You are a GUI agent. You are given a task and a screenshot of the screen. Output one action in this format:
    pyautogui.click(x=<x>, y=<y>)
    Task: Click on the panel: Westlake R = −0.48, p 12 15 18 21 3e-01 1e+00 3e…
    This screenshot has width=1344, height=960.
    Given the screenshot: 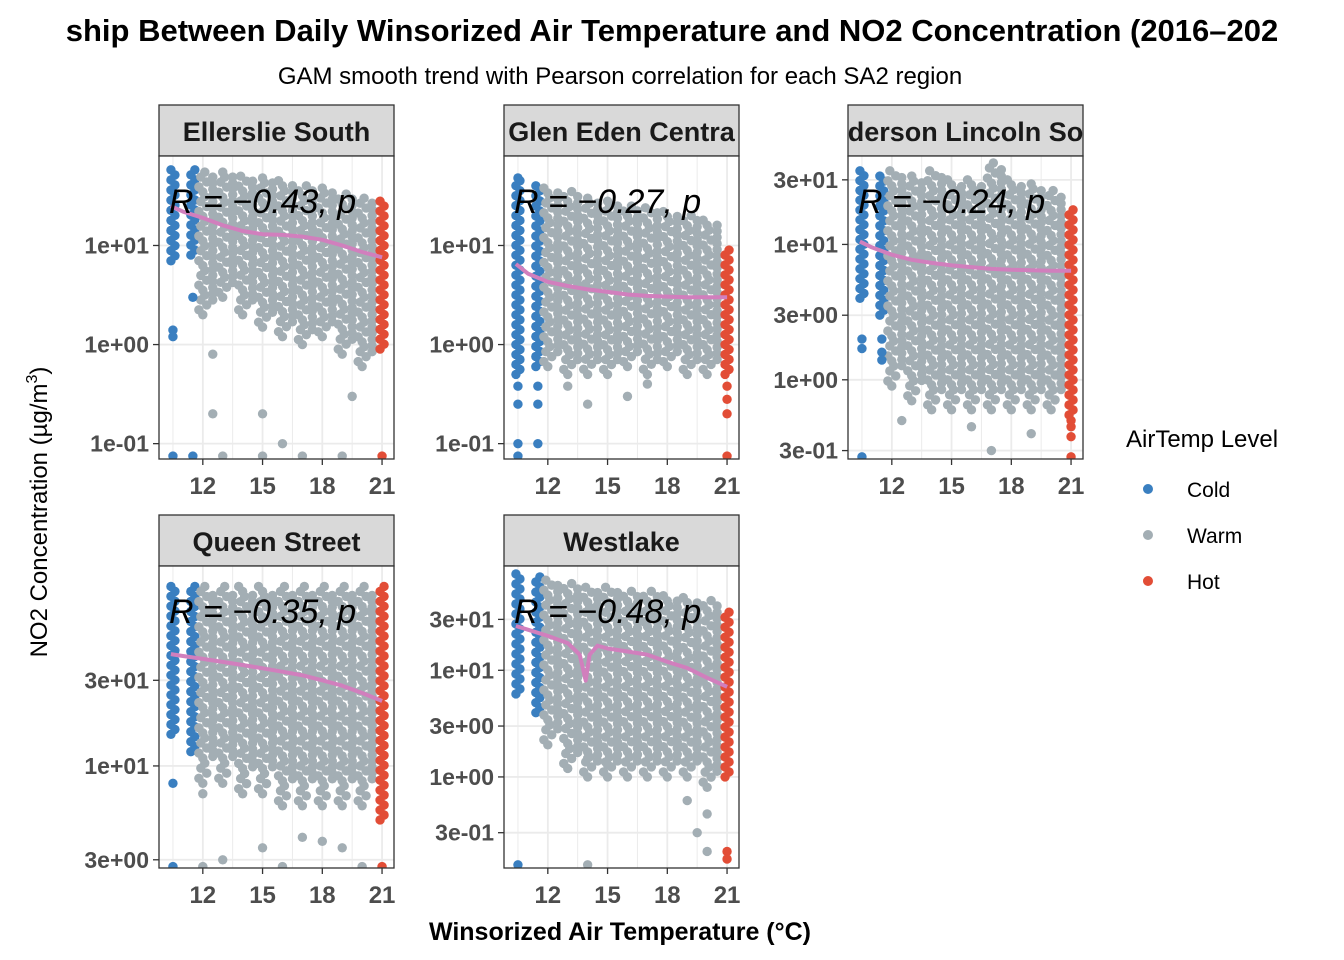 What is the action you would take?
    pyautogui.click(x=584, y=711)
    